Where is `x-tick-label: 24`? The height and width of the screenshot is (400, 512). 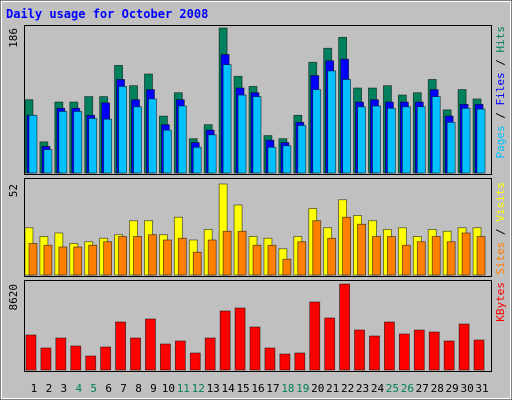
x-tick-label: 24 is located at coordinates (378, 388).